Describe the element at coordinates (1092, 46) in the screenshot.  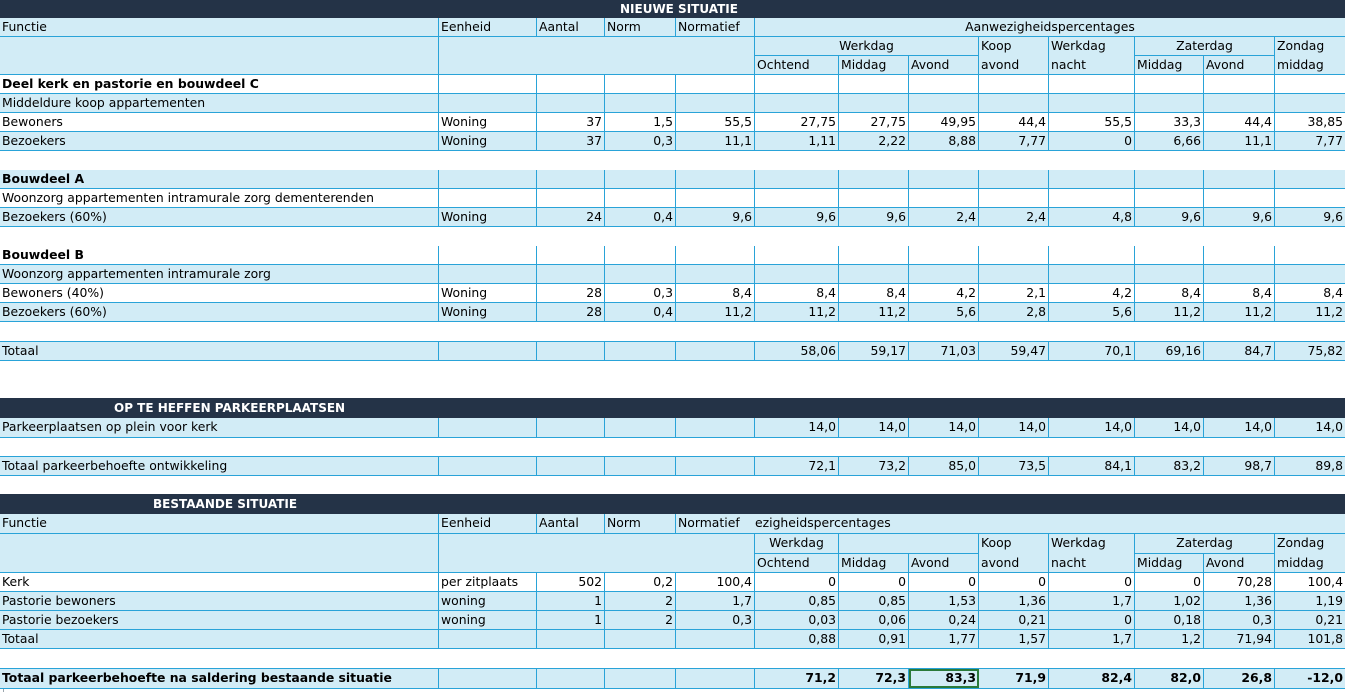
I see `header-werkdag-nacht: Werkdag` at that location.